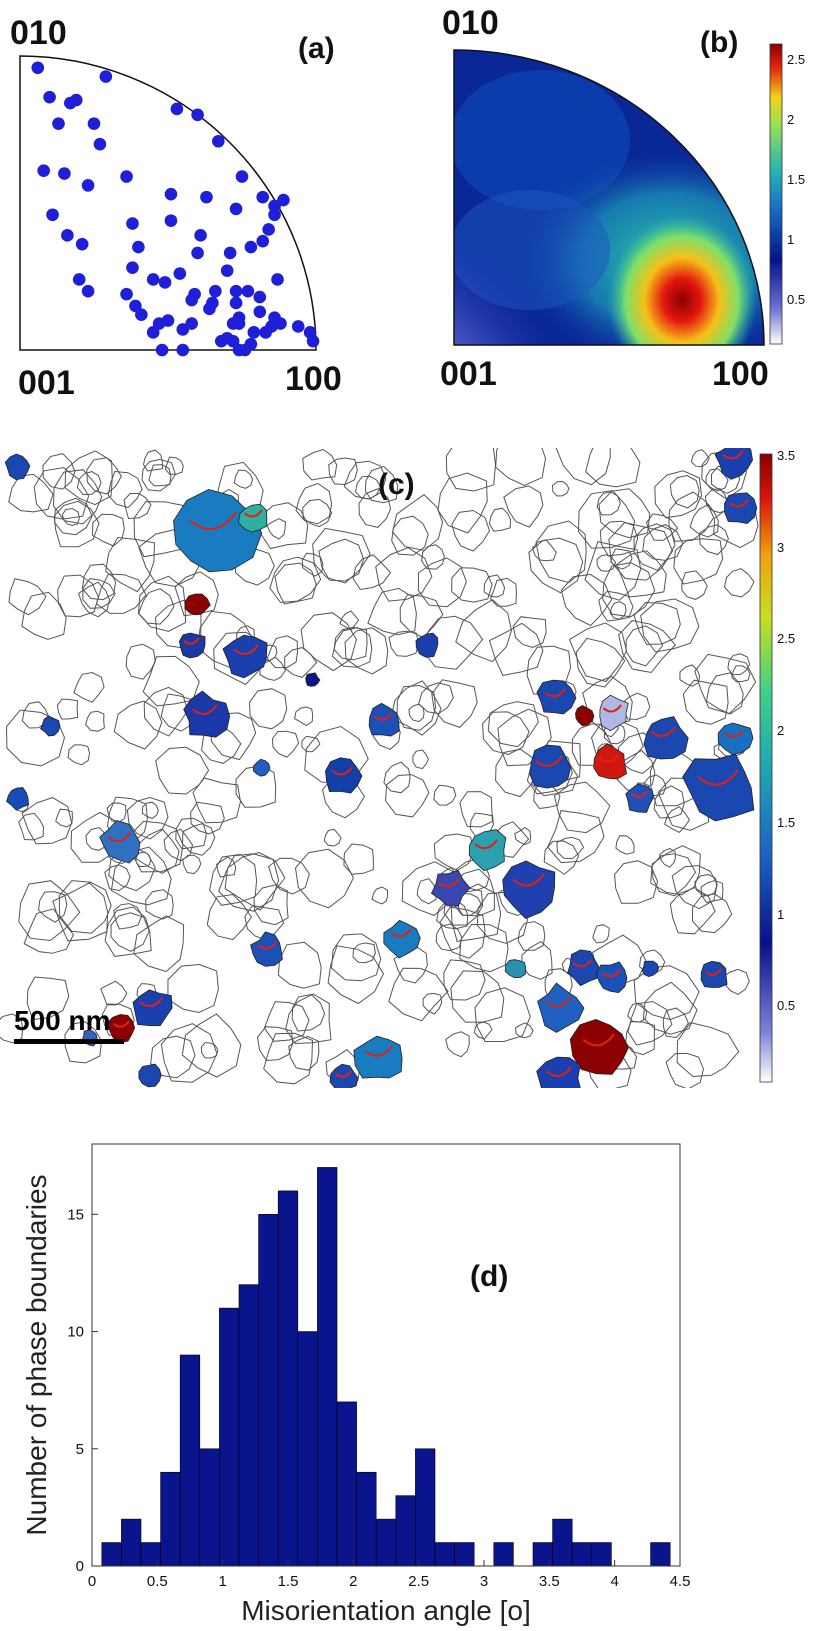  What do you see at coordinates (614, 1581) in the screenshot?
I see `x-tick-label: 4` at bounding box center [614, 1581].